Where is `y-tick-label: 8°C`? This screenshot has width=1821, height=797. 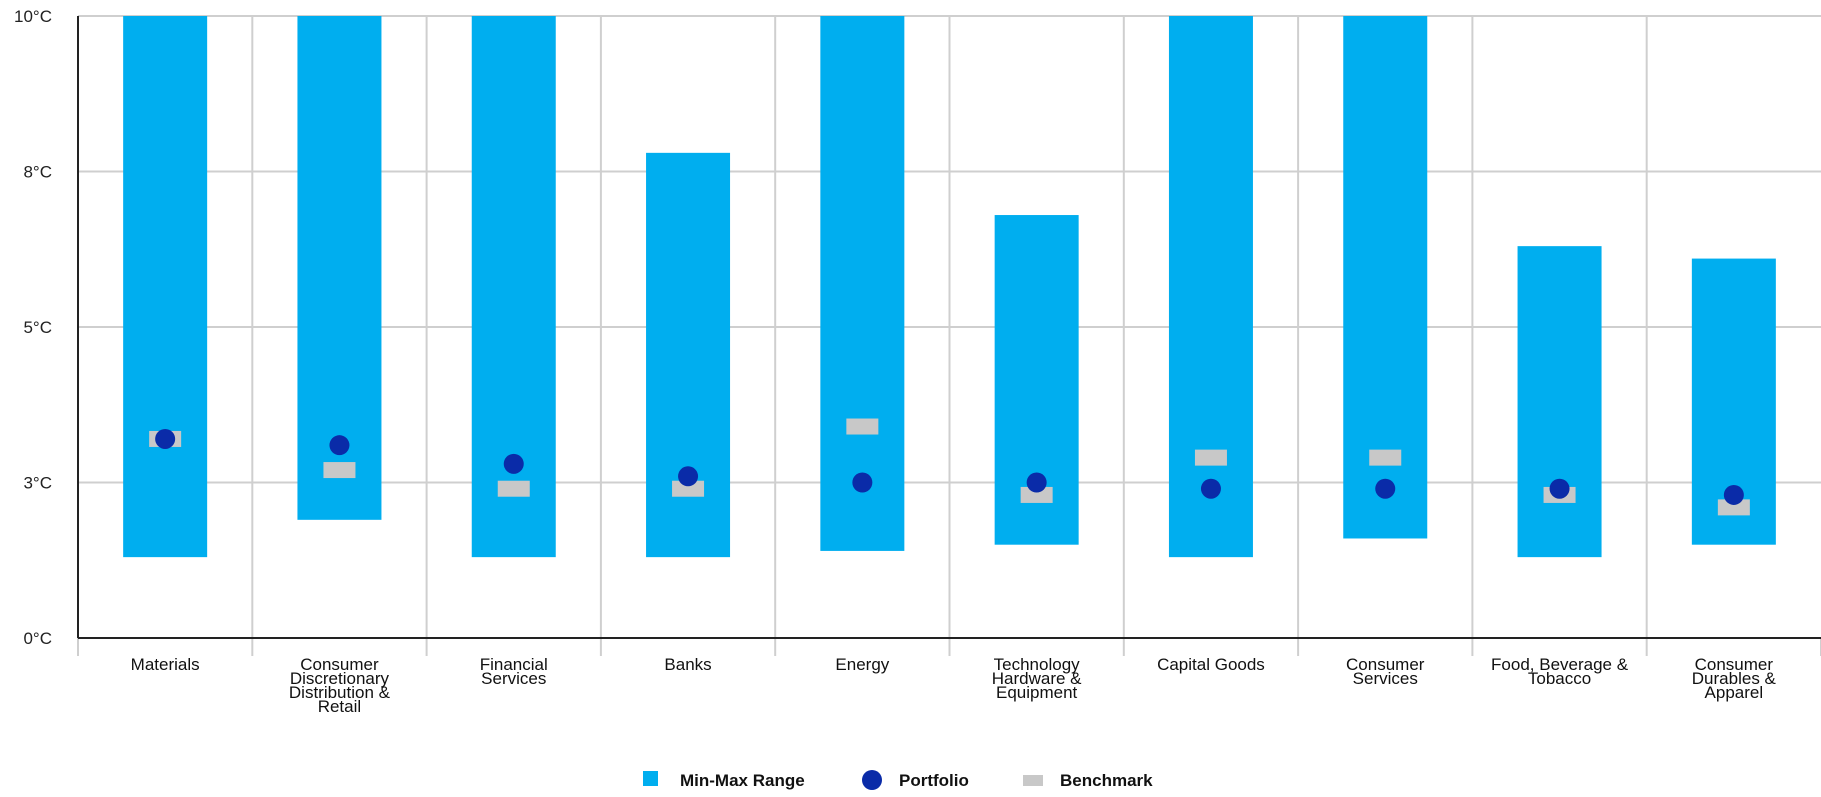 y-tick-label: 8°C is located at coordinates (37, 172).